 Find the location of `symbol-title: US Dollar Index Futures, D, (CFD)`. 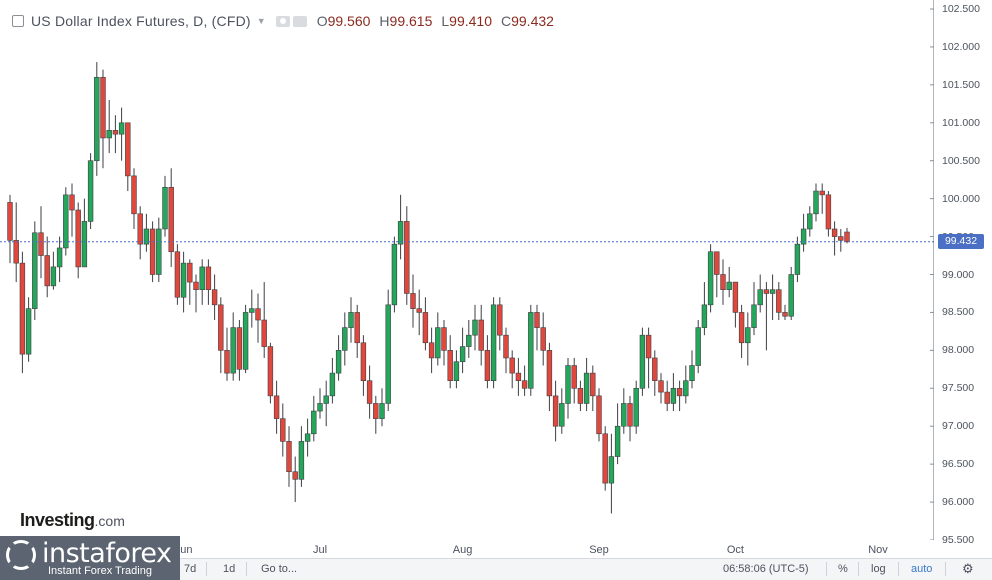

symbol-title: US Dollar Index Futures, D, (CFD) is located at coordinates (141, 21).